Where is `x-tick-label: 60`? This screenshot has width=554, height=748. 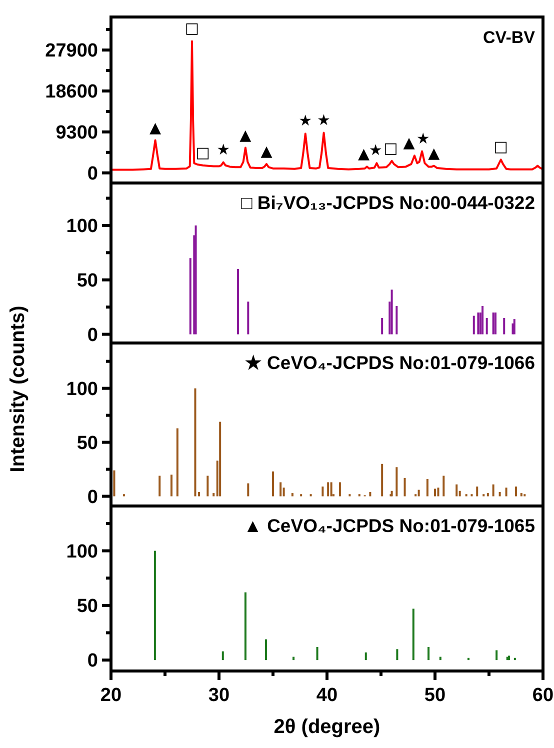
x-tick-label: 60 is located at coordinates (543, 695).